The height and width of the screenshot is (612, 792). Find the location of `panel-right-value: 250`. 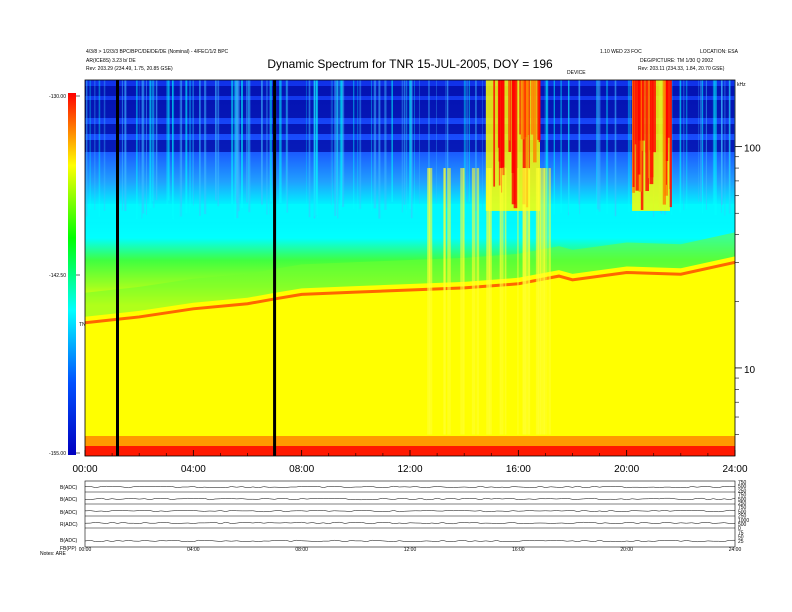

panel-right-value: 250 is located at coordinates (742, 491).